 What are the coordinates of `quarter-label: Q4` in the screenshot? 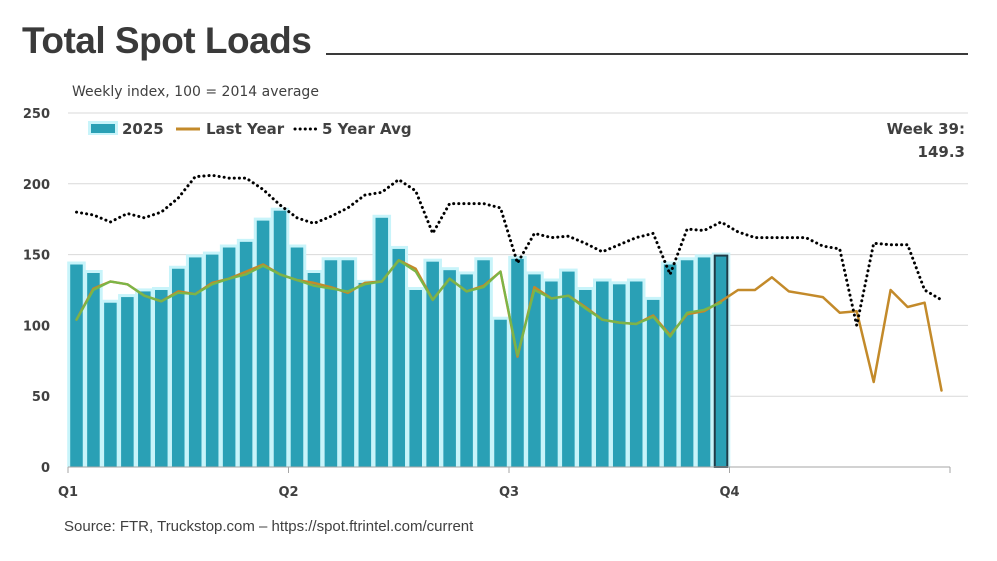 It's located at (729, 492).